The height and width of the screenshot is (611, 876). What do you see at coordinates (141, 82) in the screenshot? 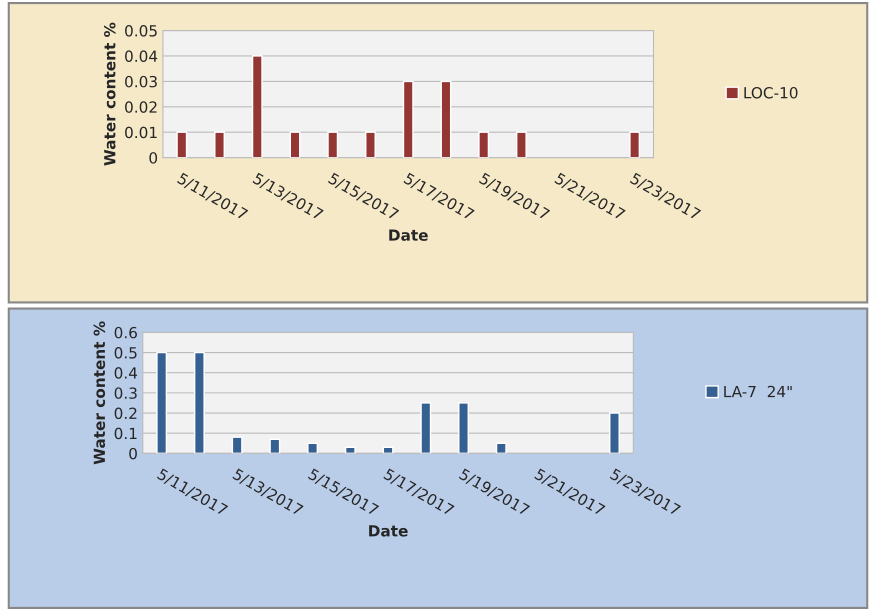
I see `y-tick-label: 0.03` at bounding box center [141, 82].